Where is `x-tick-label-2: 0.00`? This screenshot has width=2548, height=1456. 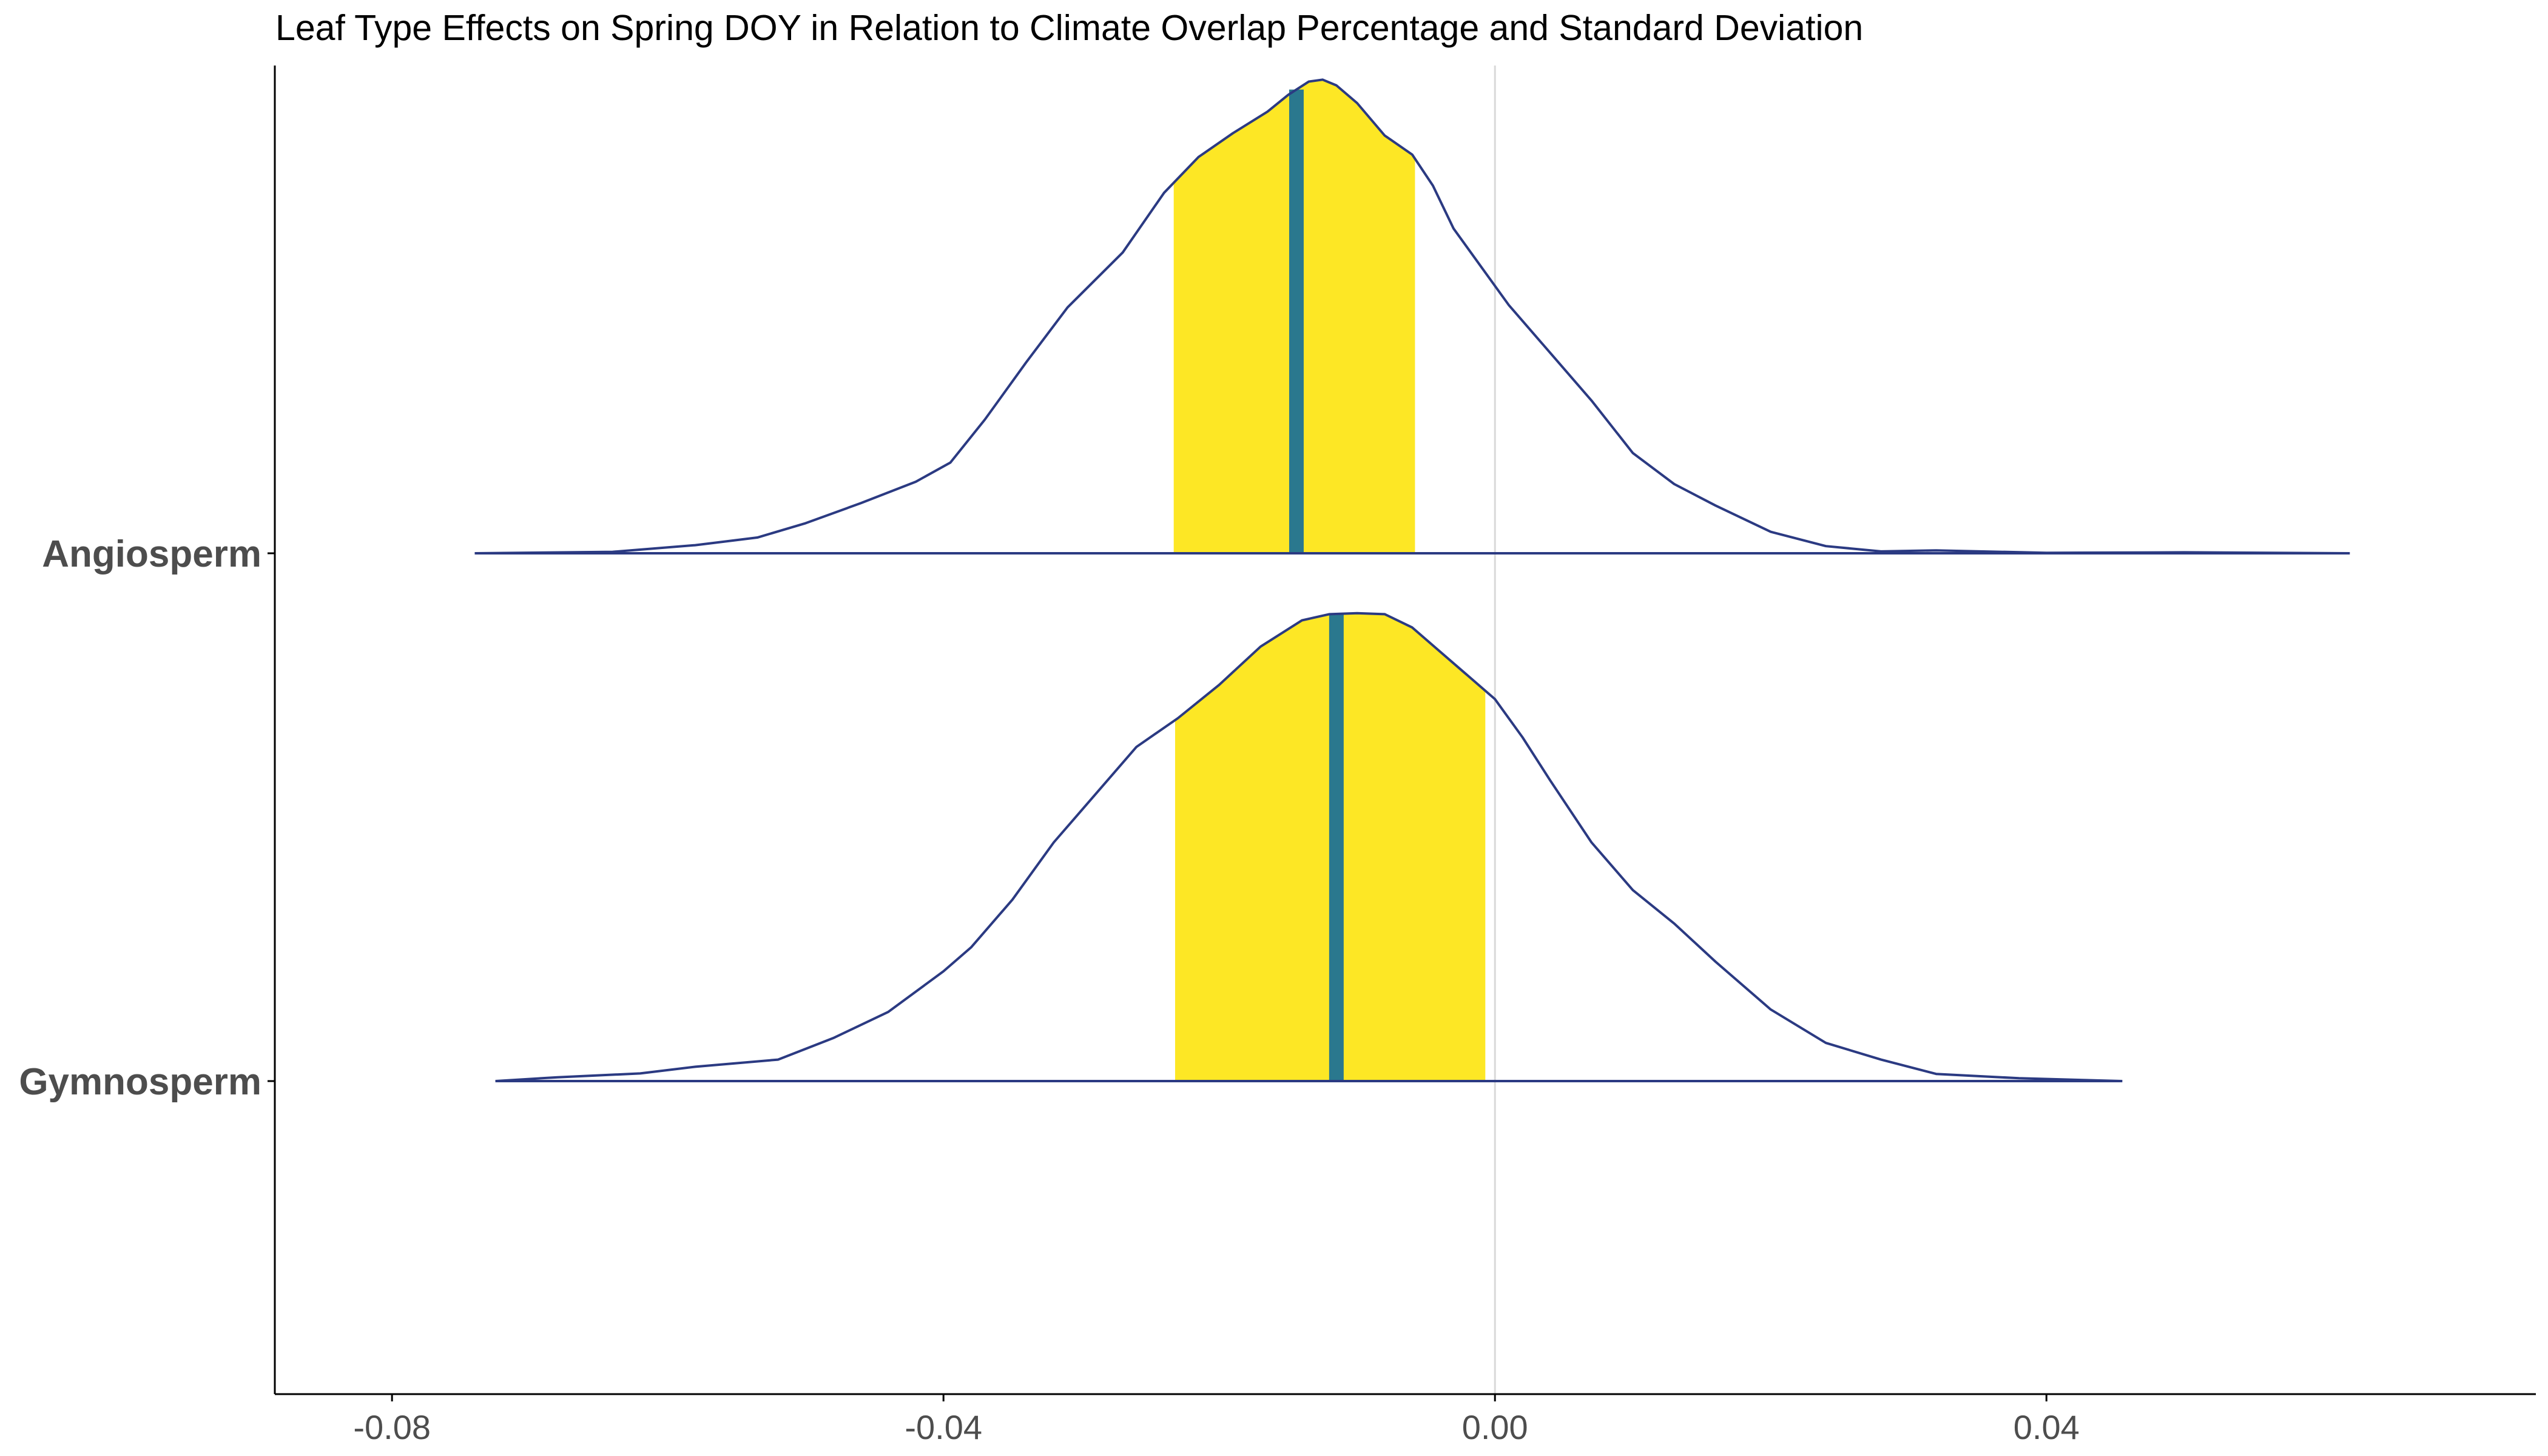 x-tick-label-2: 0.00 is located at coordinates (1495, 1427).